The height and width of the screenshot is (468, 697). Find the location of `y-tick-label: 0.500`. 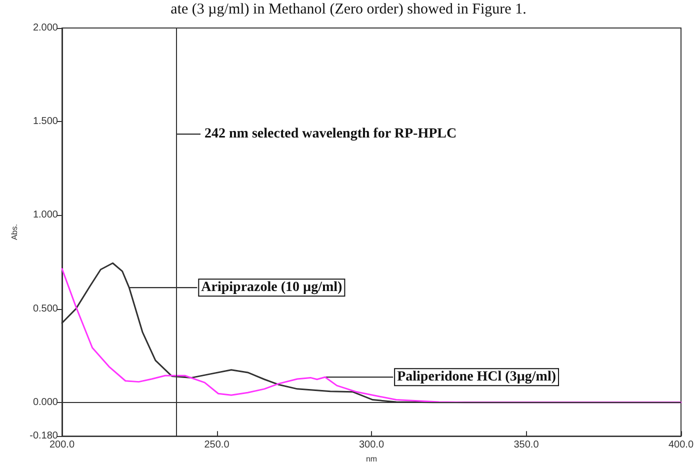

y-tick-label: 0.500 is located at coordinates (45, 308).